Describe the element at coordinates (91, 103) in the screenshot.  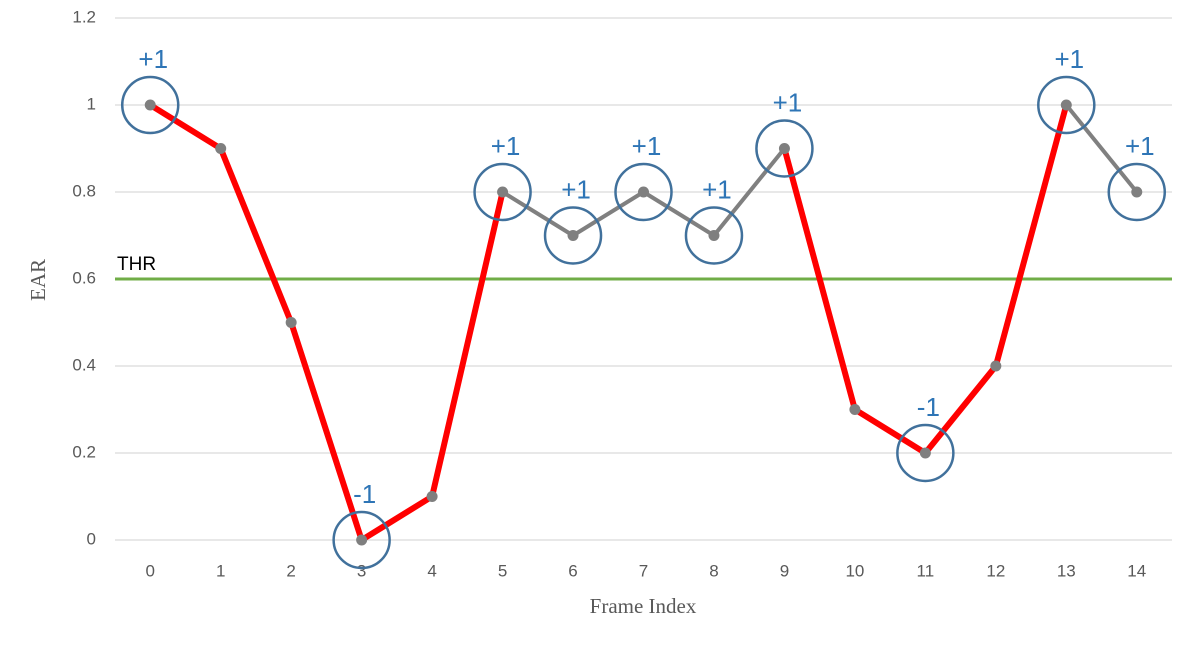
I see `y-tick-label: 1` at that location.